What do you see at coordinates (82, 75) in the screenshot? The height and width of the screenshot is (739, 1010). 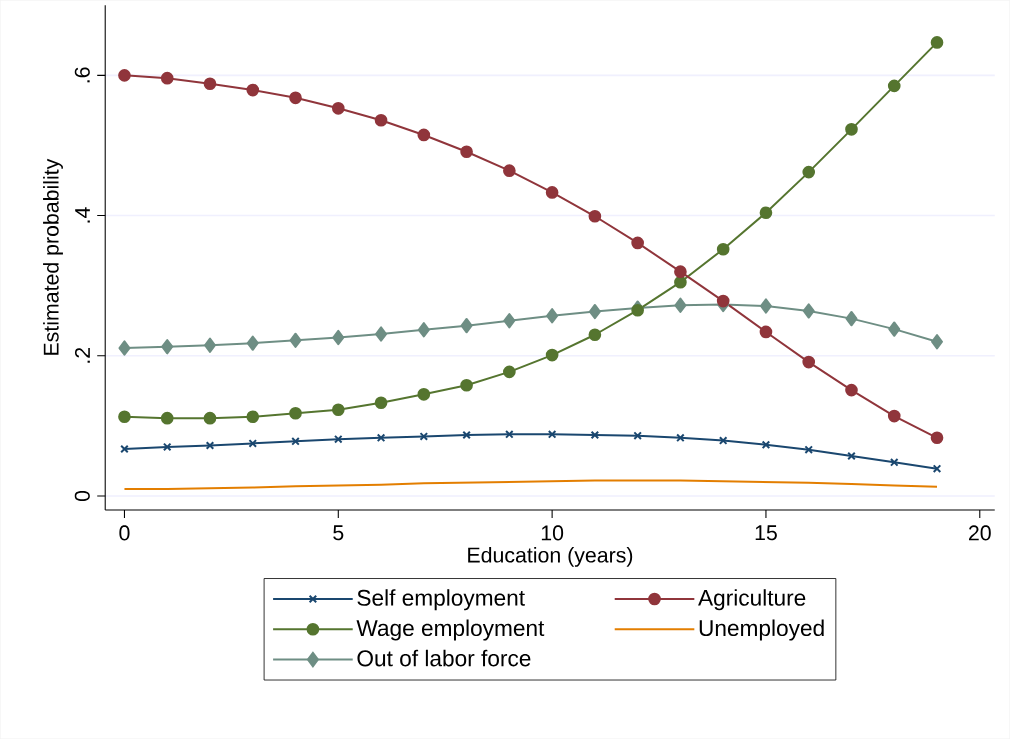 I see `y-tick-label: .6` at bounding box center [82, 75].